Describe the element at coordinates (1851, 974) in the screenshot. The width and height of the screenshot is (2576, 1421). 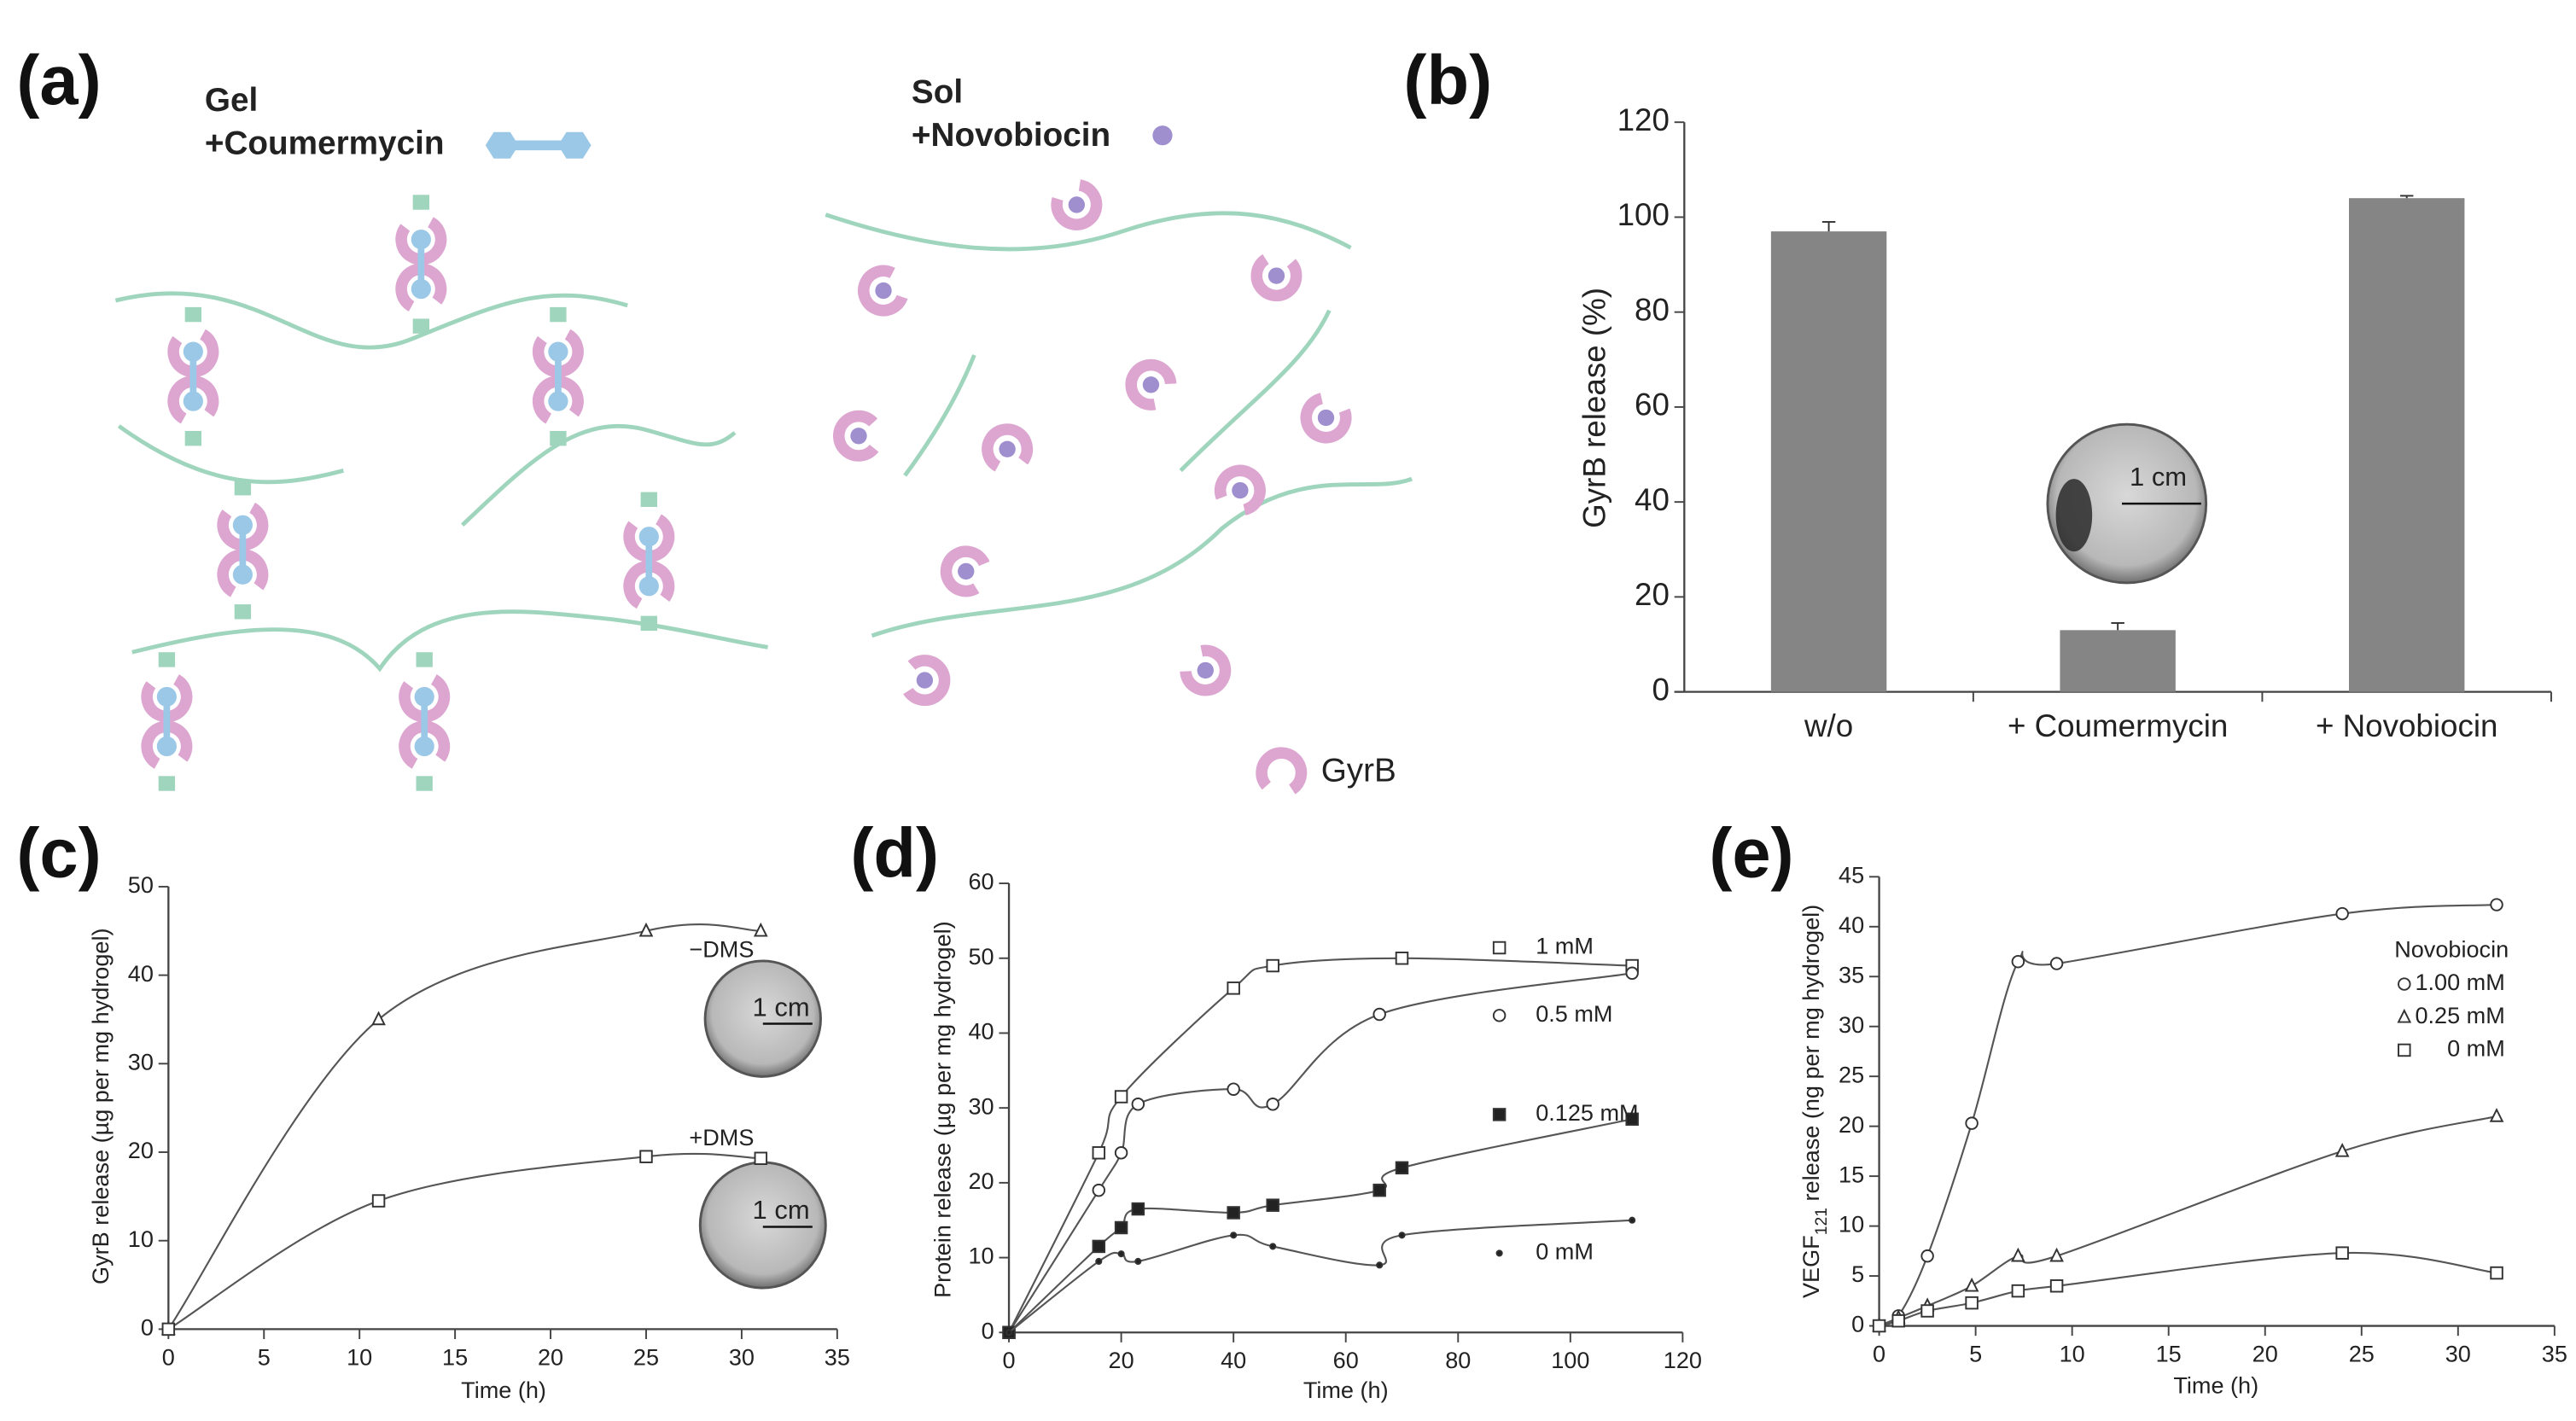
I see `y-tick-label: 35` at that location.